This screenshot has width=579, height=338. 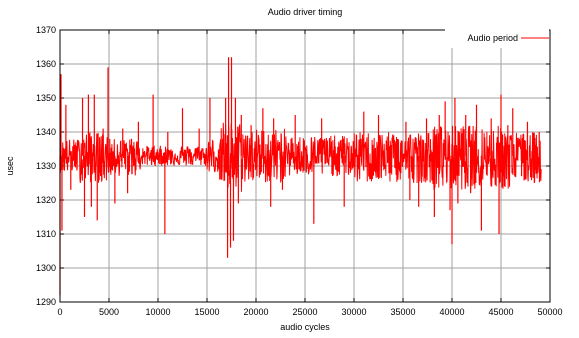 I want to click on y-tick-label: 1320, so click(x=46, y=200).